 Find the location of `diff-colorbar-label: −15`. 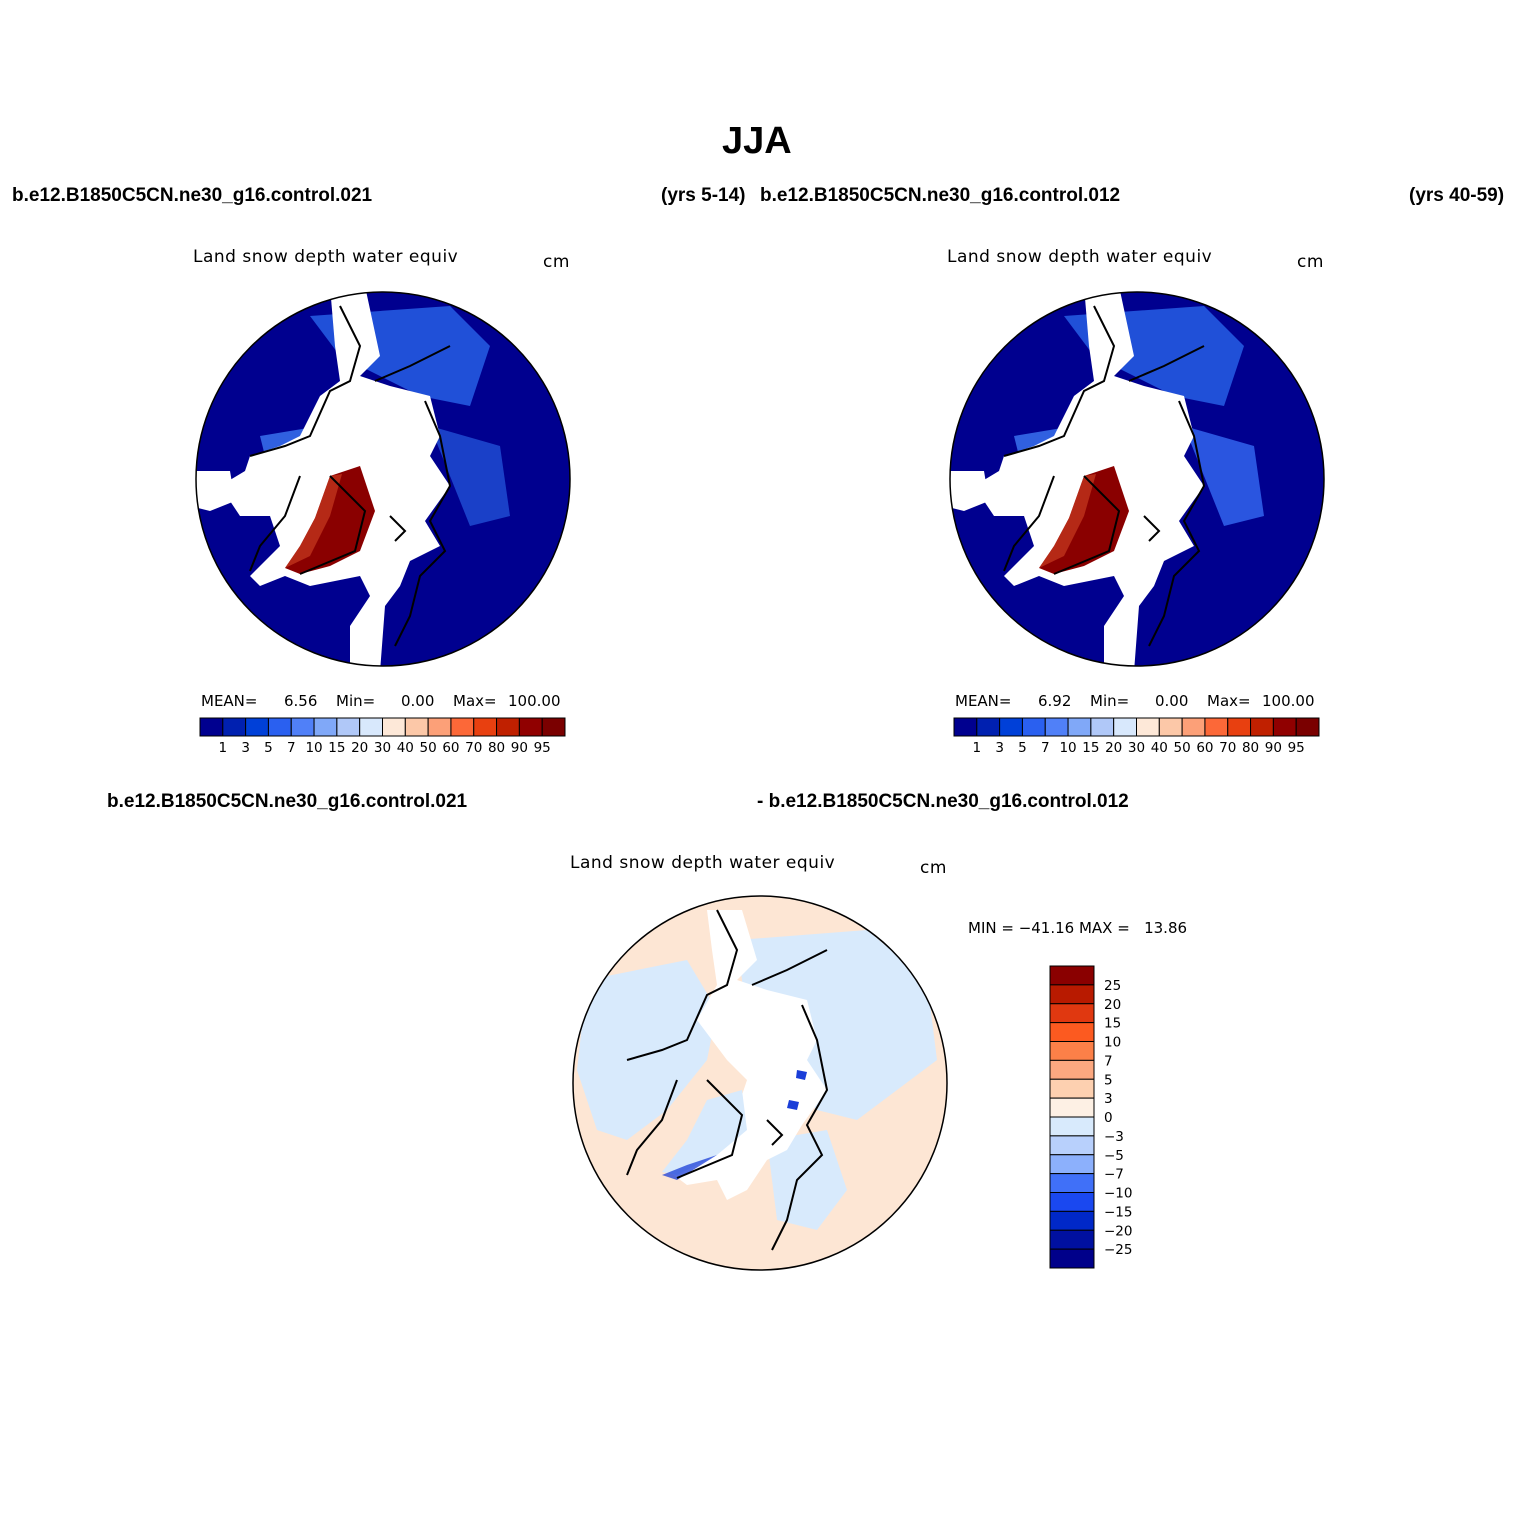

diff-colorbar-label: −15 is located at coordinates (1118, 1212).